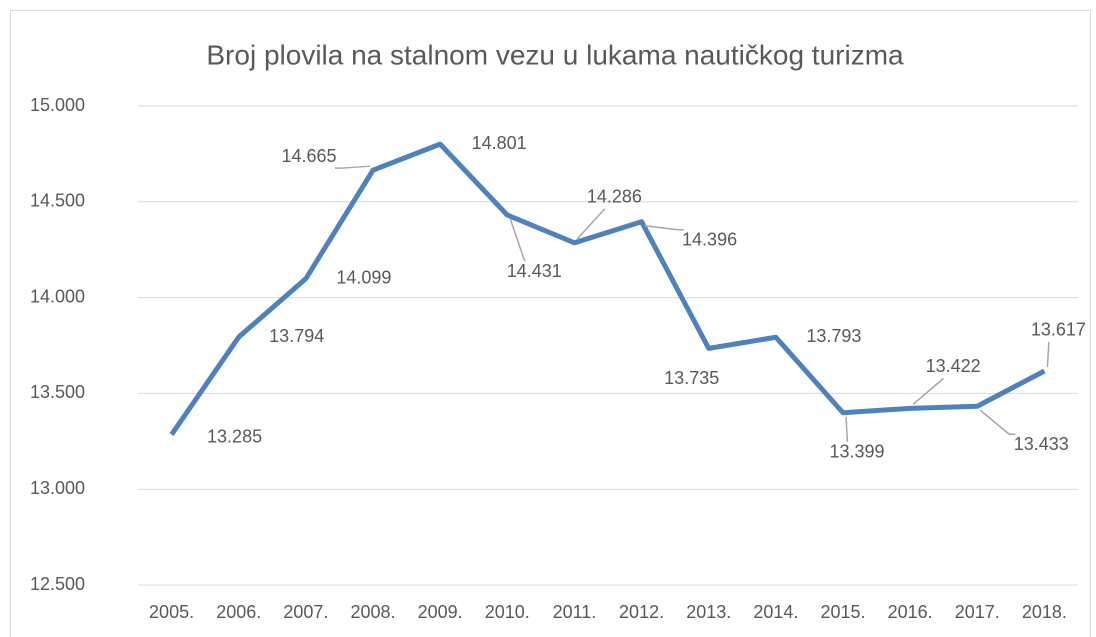 The width and height of the screenshot is (1096, 637). Describe the element at coordinates (910, 612) in the screenshot. I see `x-tick-label: 2016.` at that location.